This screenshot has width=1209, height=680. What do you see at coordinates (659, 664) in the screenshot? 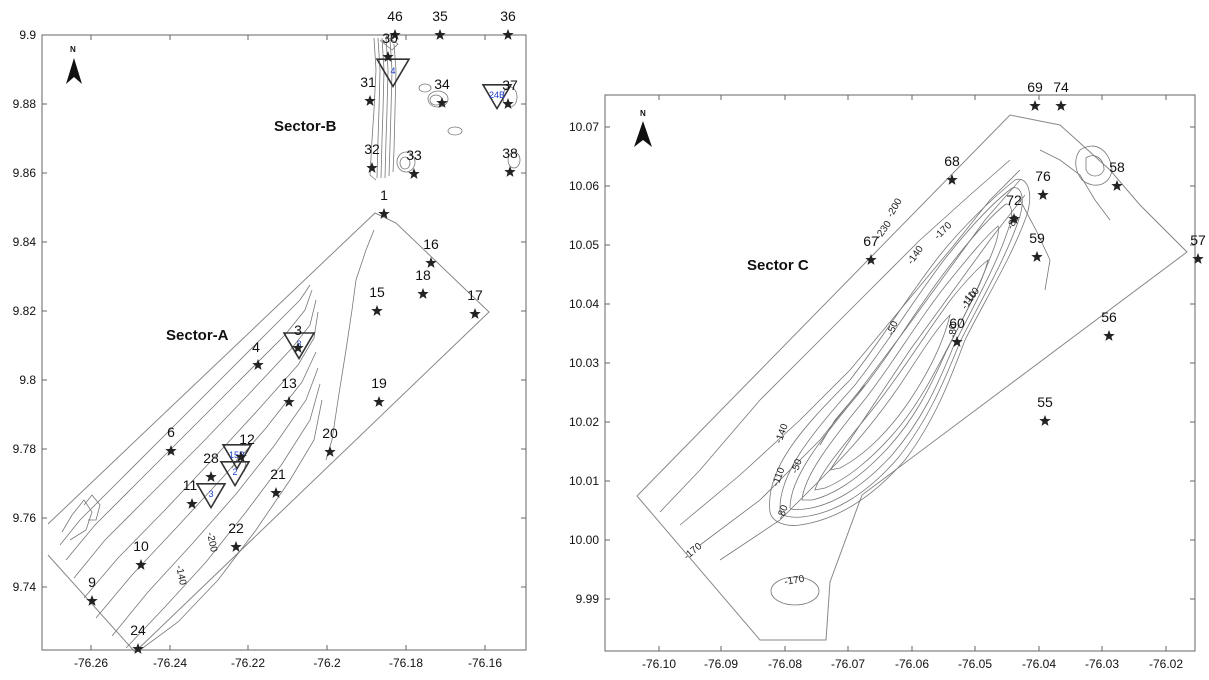
I see `x-tick-label: -76.10` at bounding box center [659, 664].